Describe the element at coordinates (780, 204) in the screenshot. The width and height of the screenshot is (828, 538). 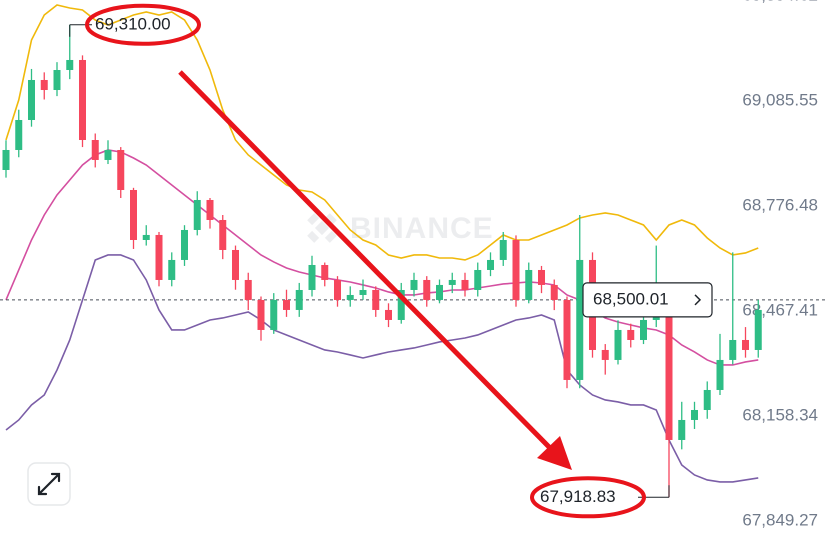
I see `y-tick-label: 68,776.48` at that location.